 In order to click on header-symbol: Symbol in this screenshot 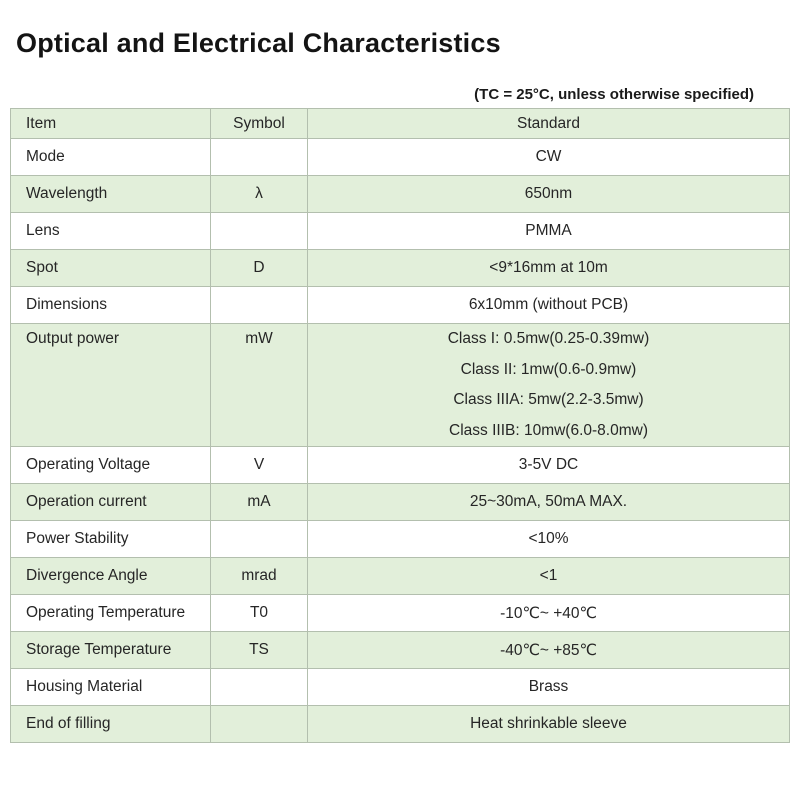, I will do `click(259, 123)`.